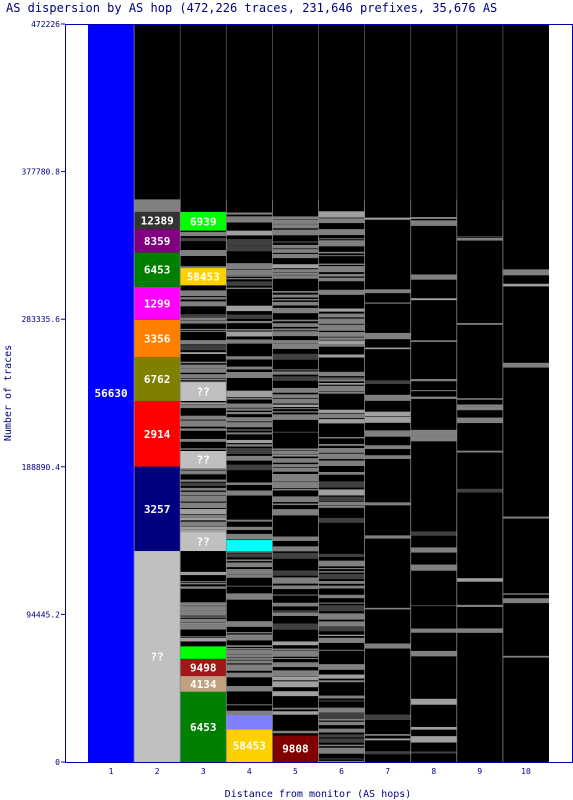 This screenshot has width=573, height=800. Describe the element at coordinates (43, 614) in the screenshot. I see `y-tick-label: 94445.2` at that location.